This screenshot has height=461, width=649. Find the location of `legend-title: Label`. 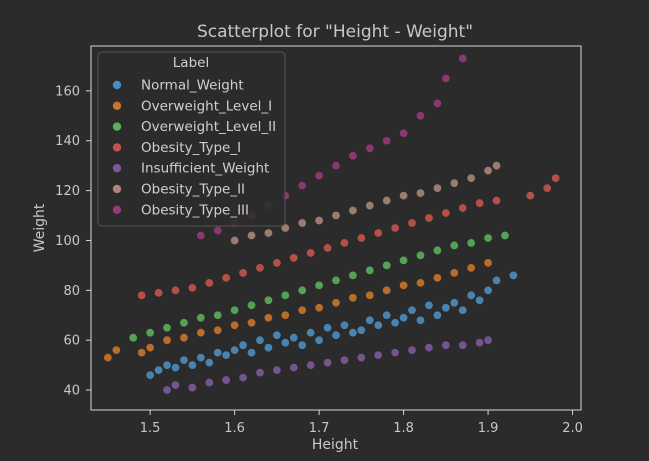

legend-title: Label is located at coordinates (191, 63).